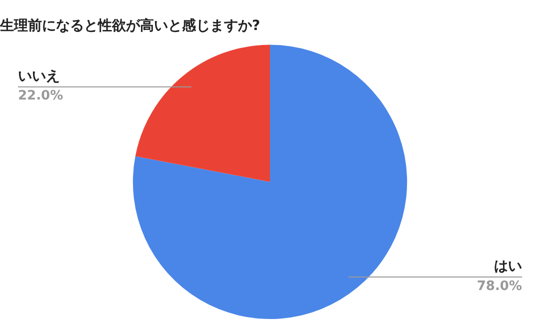  I want to click on slice-label: はい, so click(508, 266).